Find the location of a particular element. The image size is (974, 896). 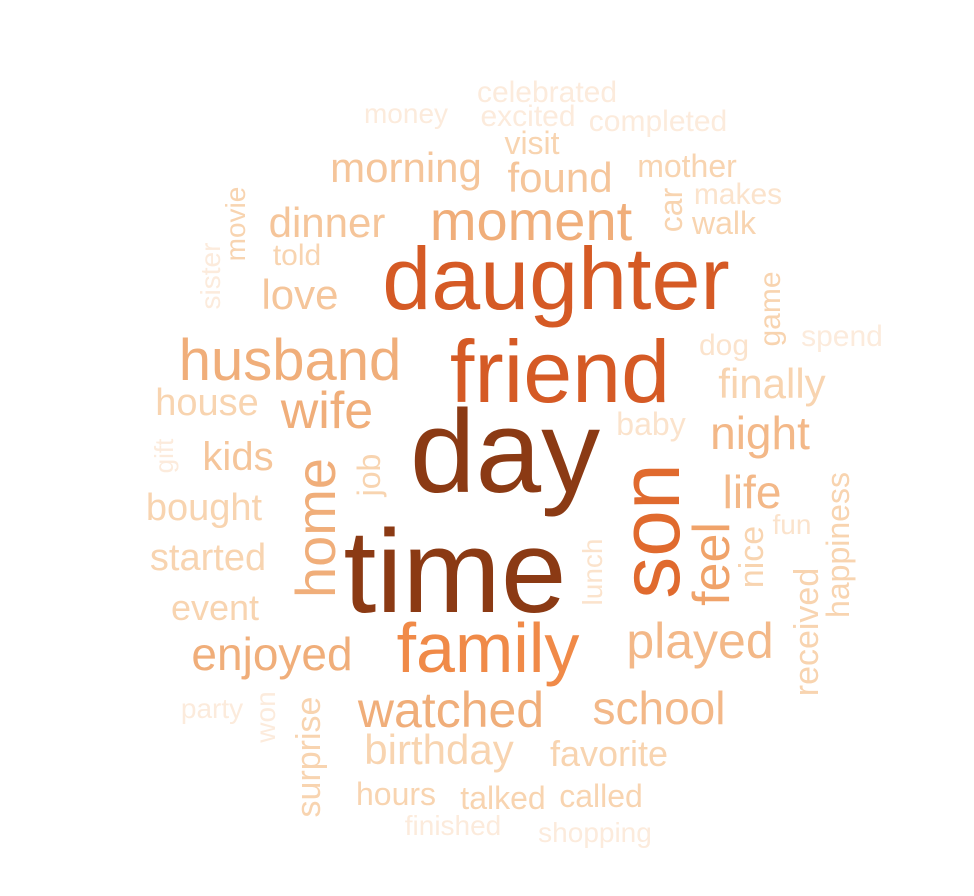

word-finished: finished is located at coordinates (453, 825).